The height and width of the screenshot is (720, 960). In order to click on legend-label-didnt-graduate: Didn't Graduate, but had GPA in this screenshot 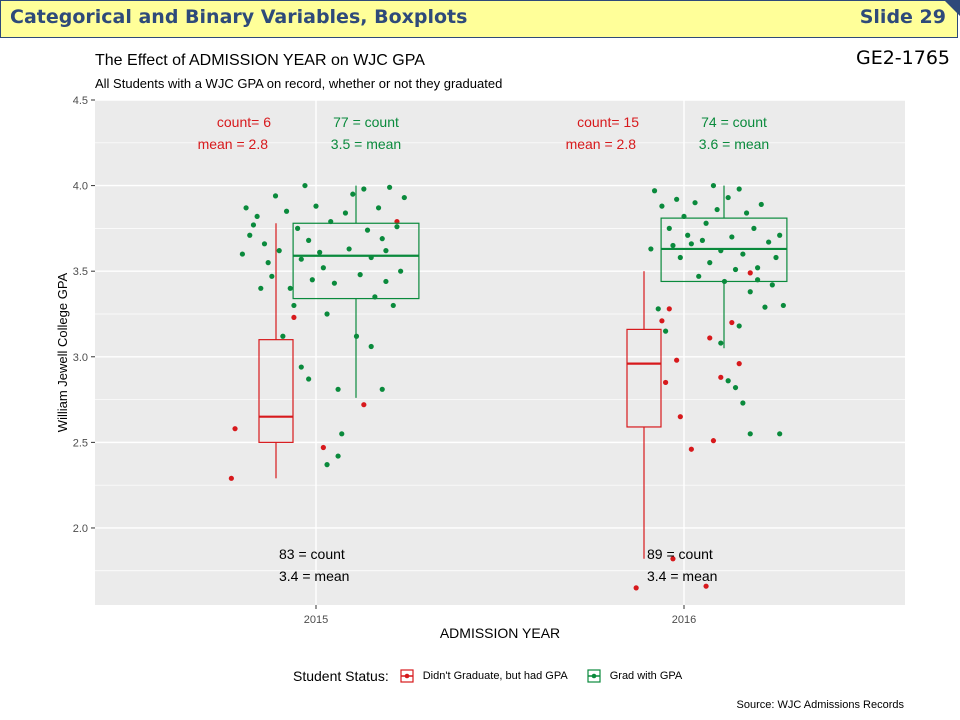, I will do `click(495, 676)`.